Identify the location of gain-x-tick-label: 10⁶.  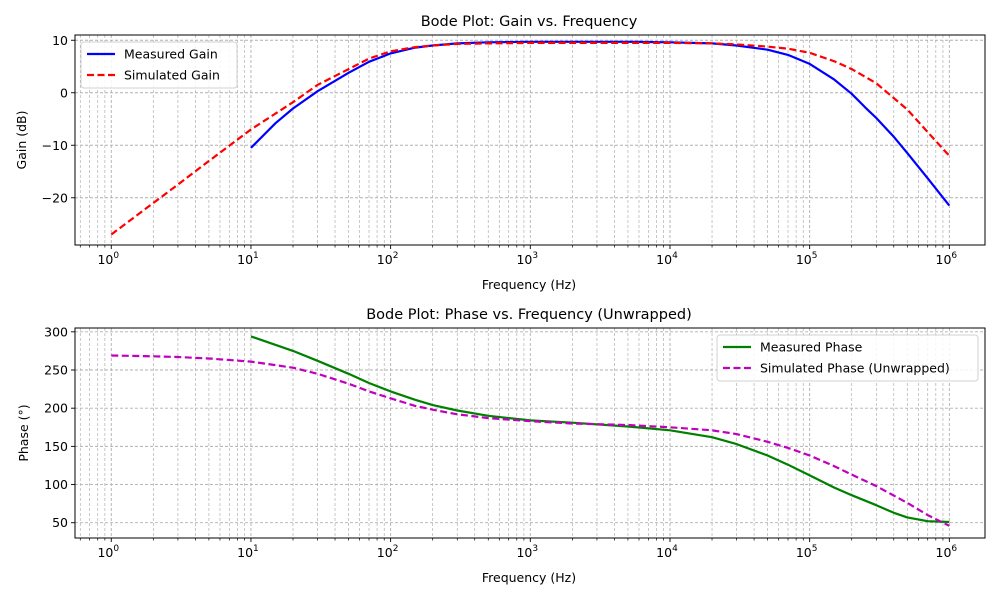
(947, 259).